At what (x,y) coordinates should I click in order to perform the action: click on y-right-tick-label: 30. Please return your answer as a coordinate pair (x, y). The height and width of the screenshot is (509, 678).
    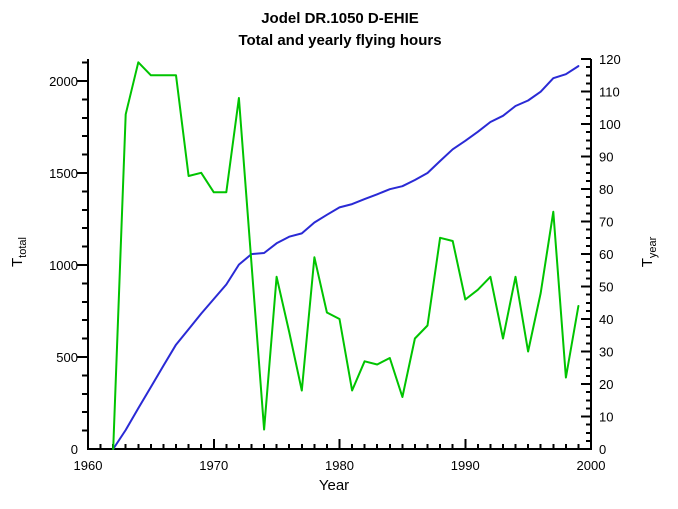
    Looking at the image, I should click on (606, 352).